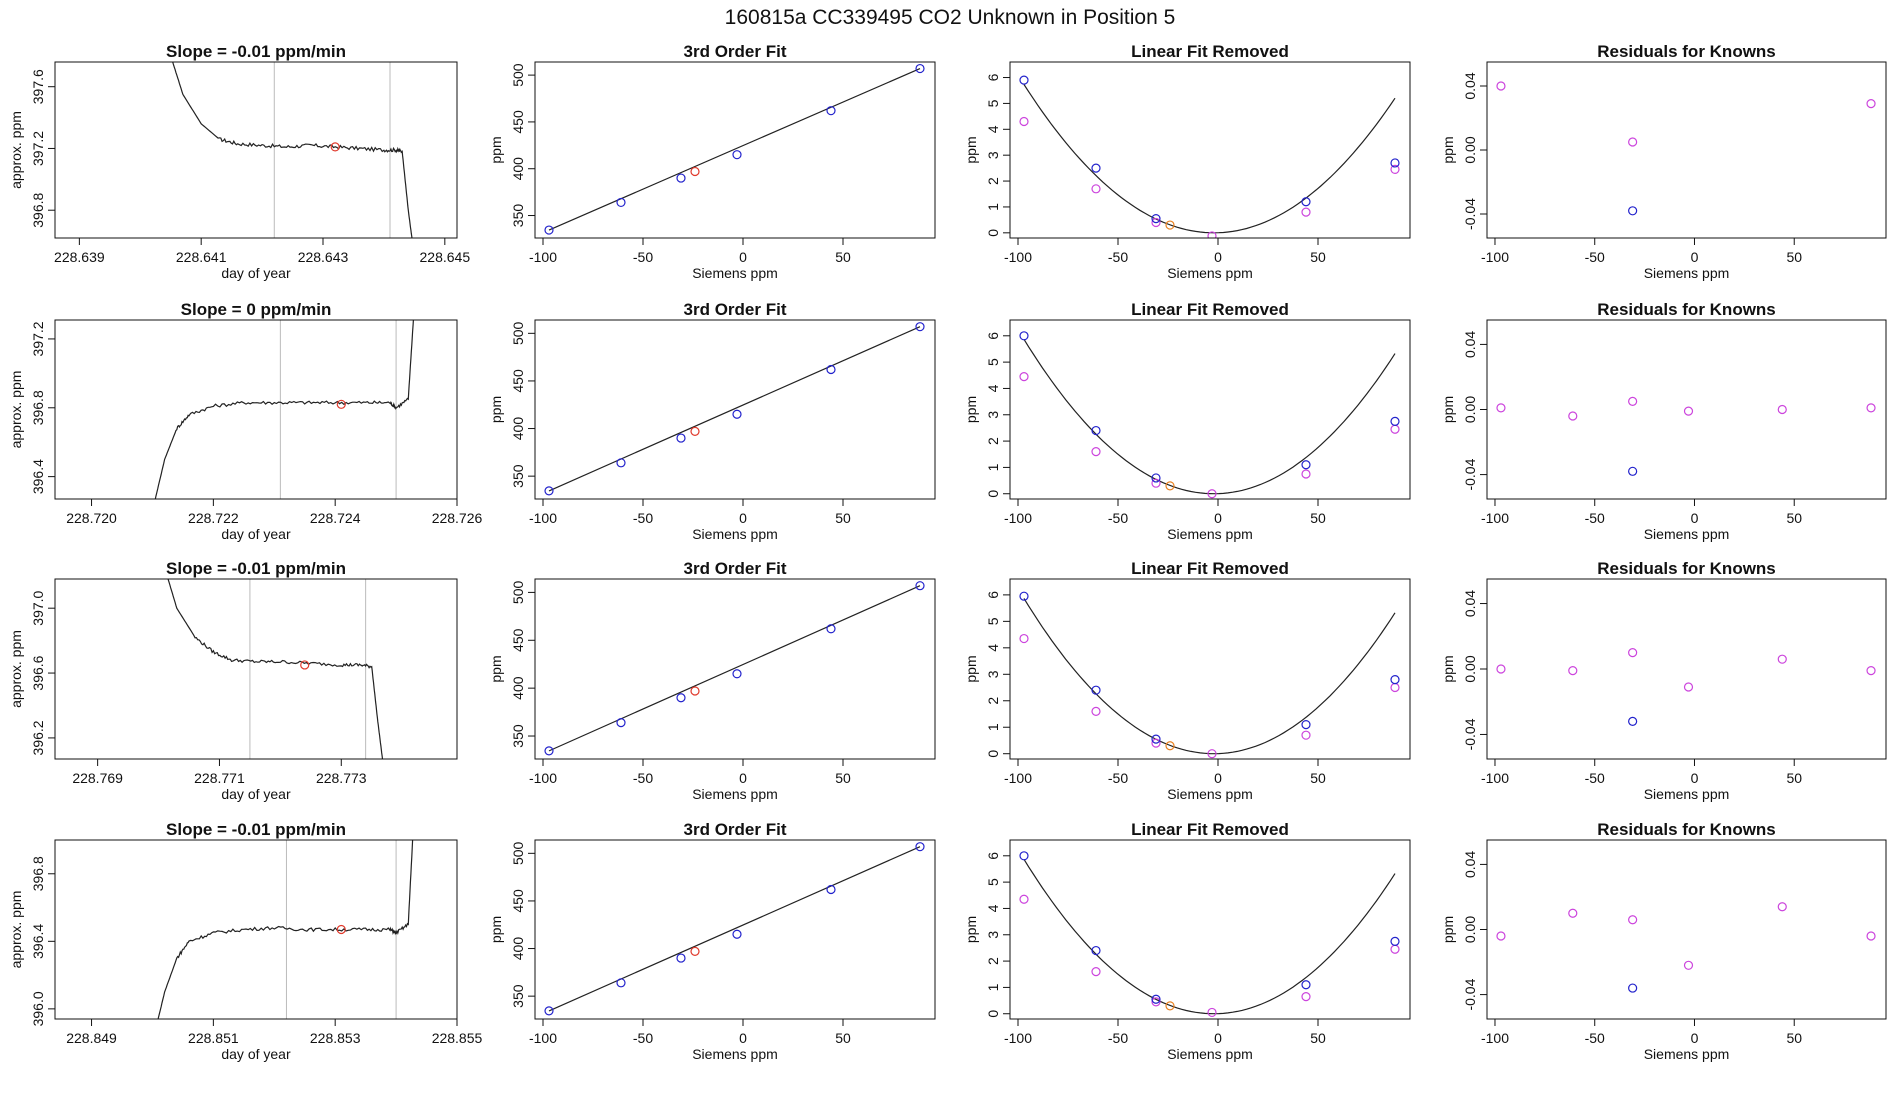 This screenshot has width=1900, height=1100. What do you see at coordinates (323, 257) in the screenshot?
I see `x-tick-label: 228.643` at bounding box center [323, 257].